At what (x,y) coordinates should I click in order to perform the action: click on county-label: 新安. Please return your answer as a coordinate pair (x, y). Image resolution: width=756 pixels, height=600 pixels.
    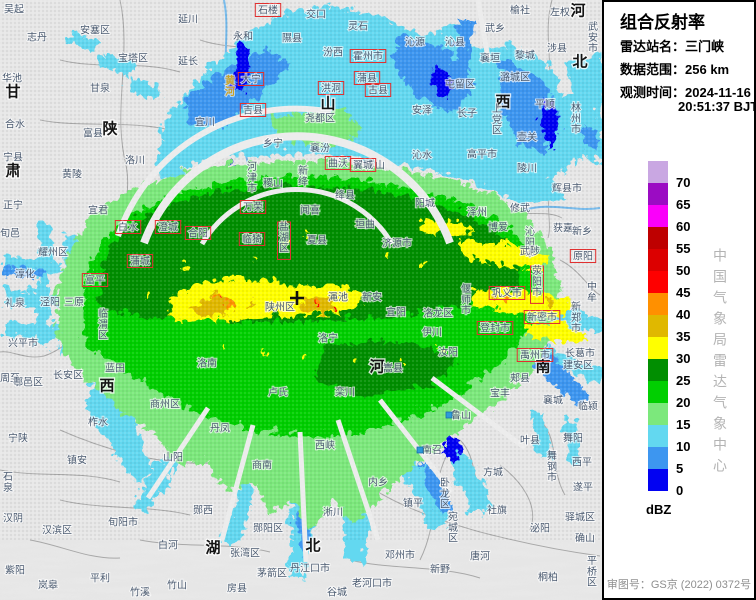
    Looking at the image, I should click on (372, 297).